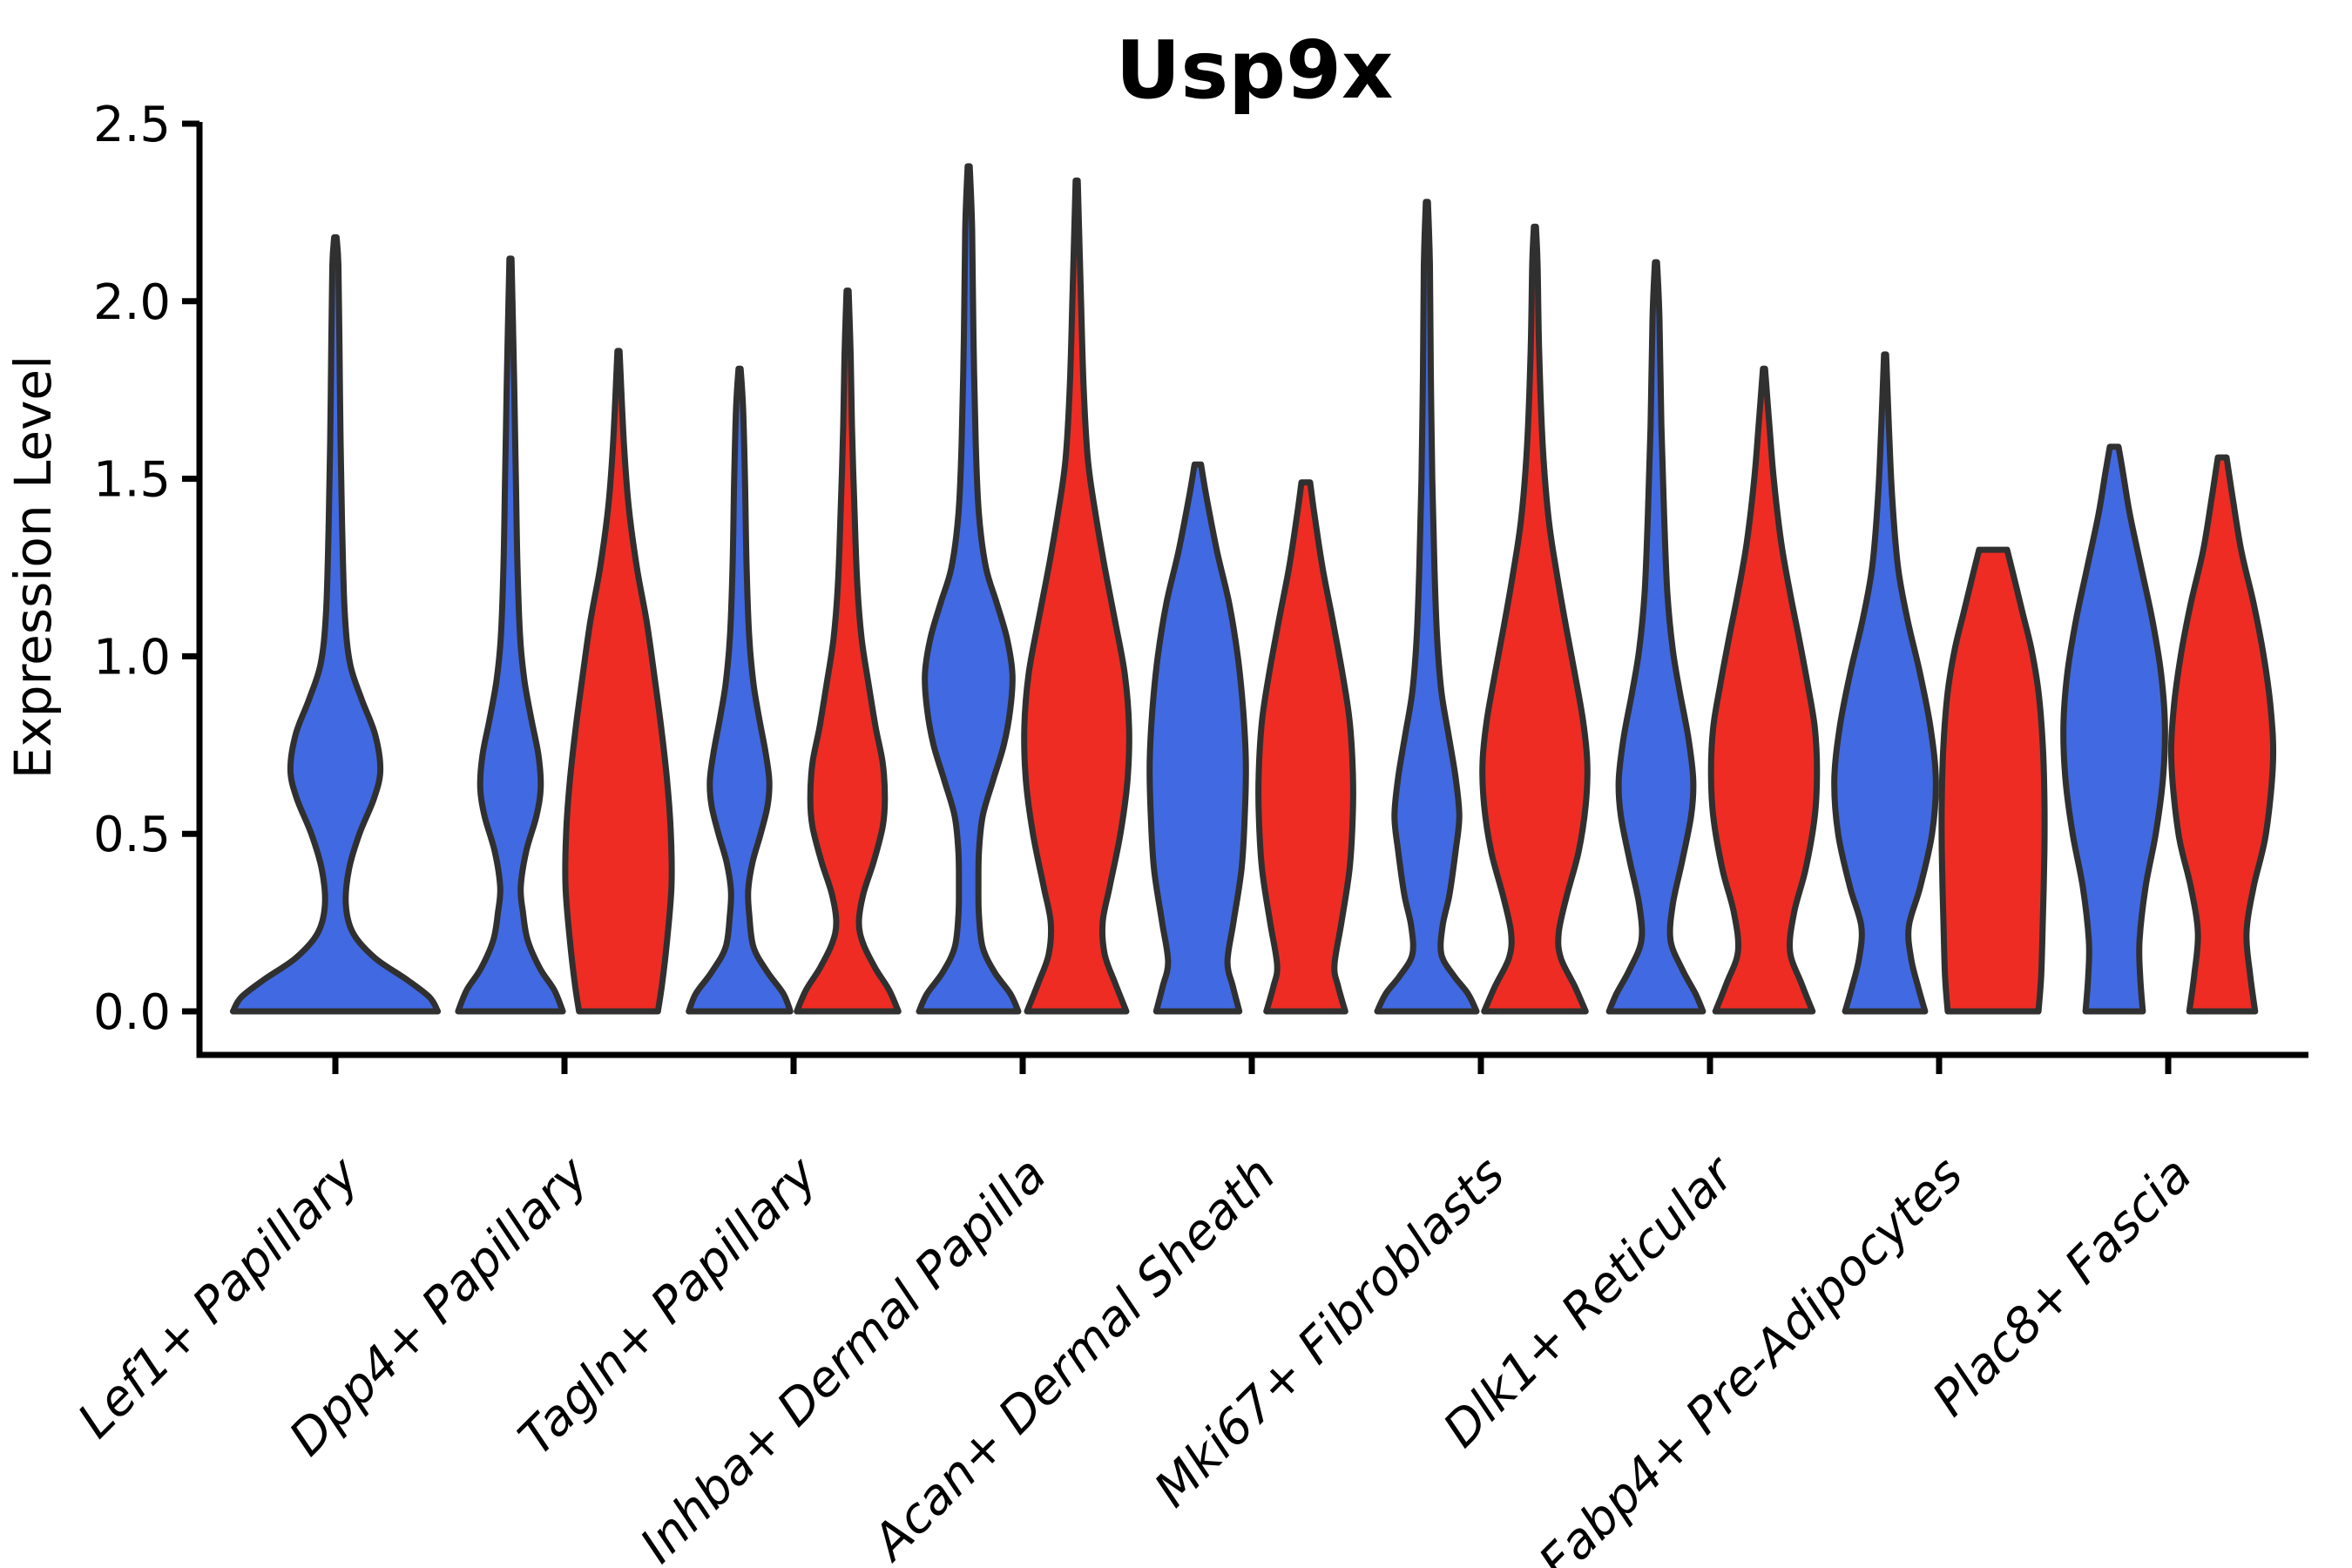  What do you see at coordinates (844, 1357) in the screenshot?
I see `x-tick-label-3: Inhba+ Dermal Papilla` at bounding box center [844, 1357].